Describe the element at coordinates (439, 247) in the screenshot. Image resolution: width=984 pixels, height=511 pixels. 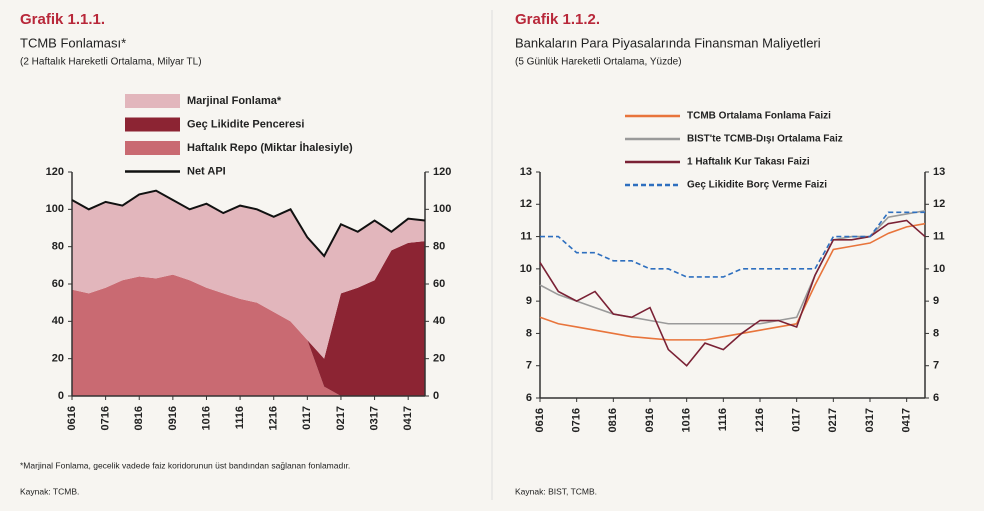
I see `y2-tick-label: 80` at that location.